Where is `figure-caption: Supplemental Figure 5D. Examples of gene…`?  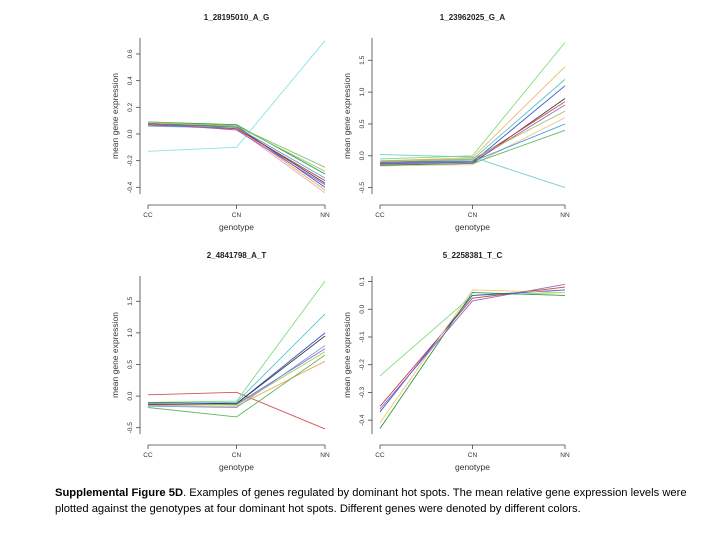 figure-caption: Supplemental Figure 5D. Examples of gene… is located at coordinates (375, 501).